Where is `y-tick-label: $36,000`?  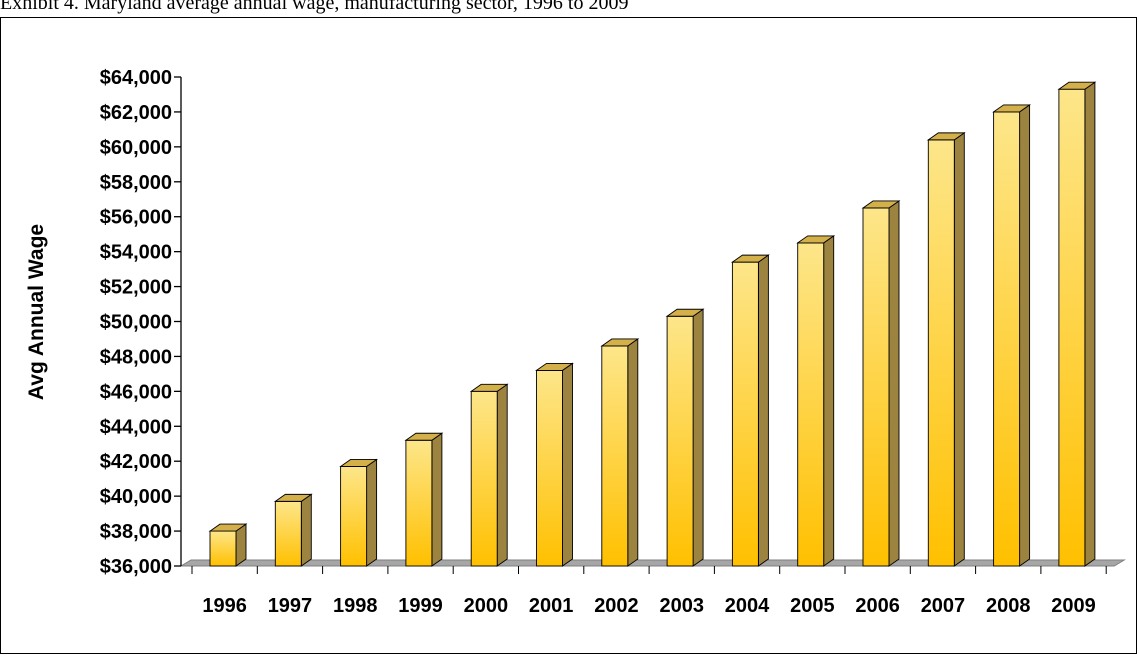
y-tick-label: $36,000 is located at coordinates (136, 567).